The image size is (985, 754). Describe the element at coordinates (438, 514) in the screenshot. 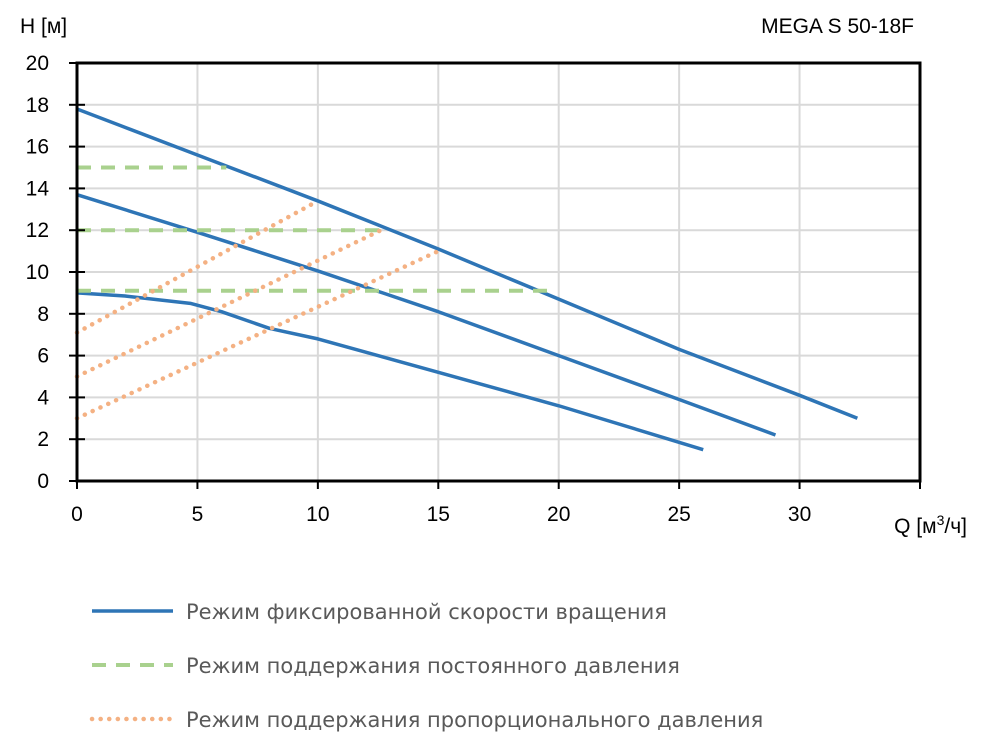

I see `x-tick-label: 15` at that location.